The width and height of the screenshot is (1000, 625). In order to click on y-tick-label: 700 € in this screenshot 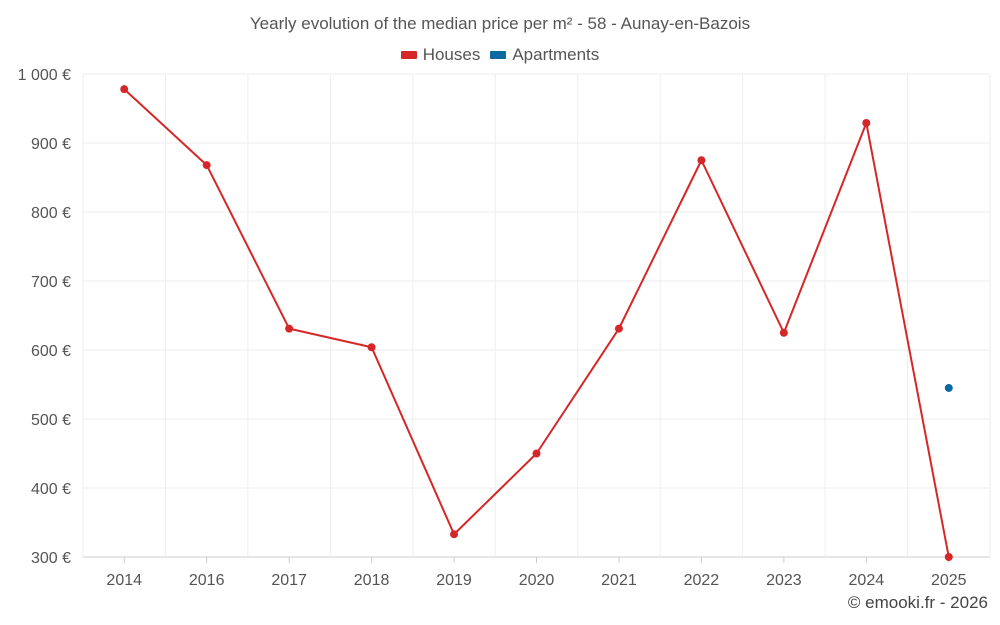, I will do `click(51, 282)`.